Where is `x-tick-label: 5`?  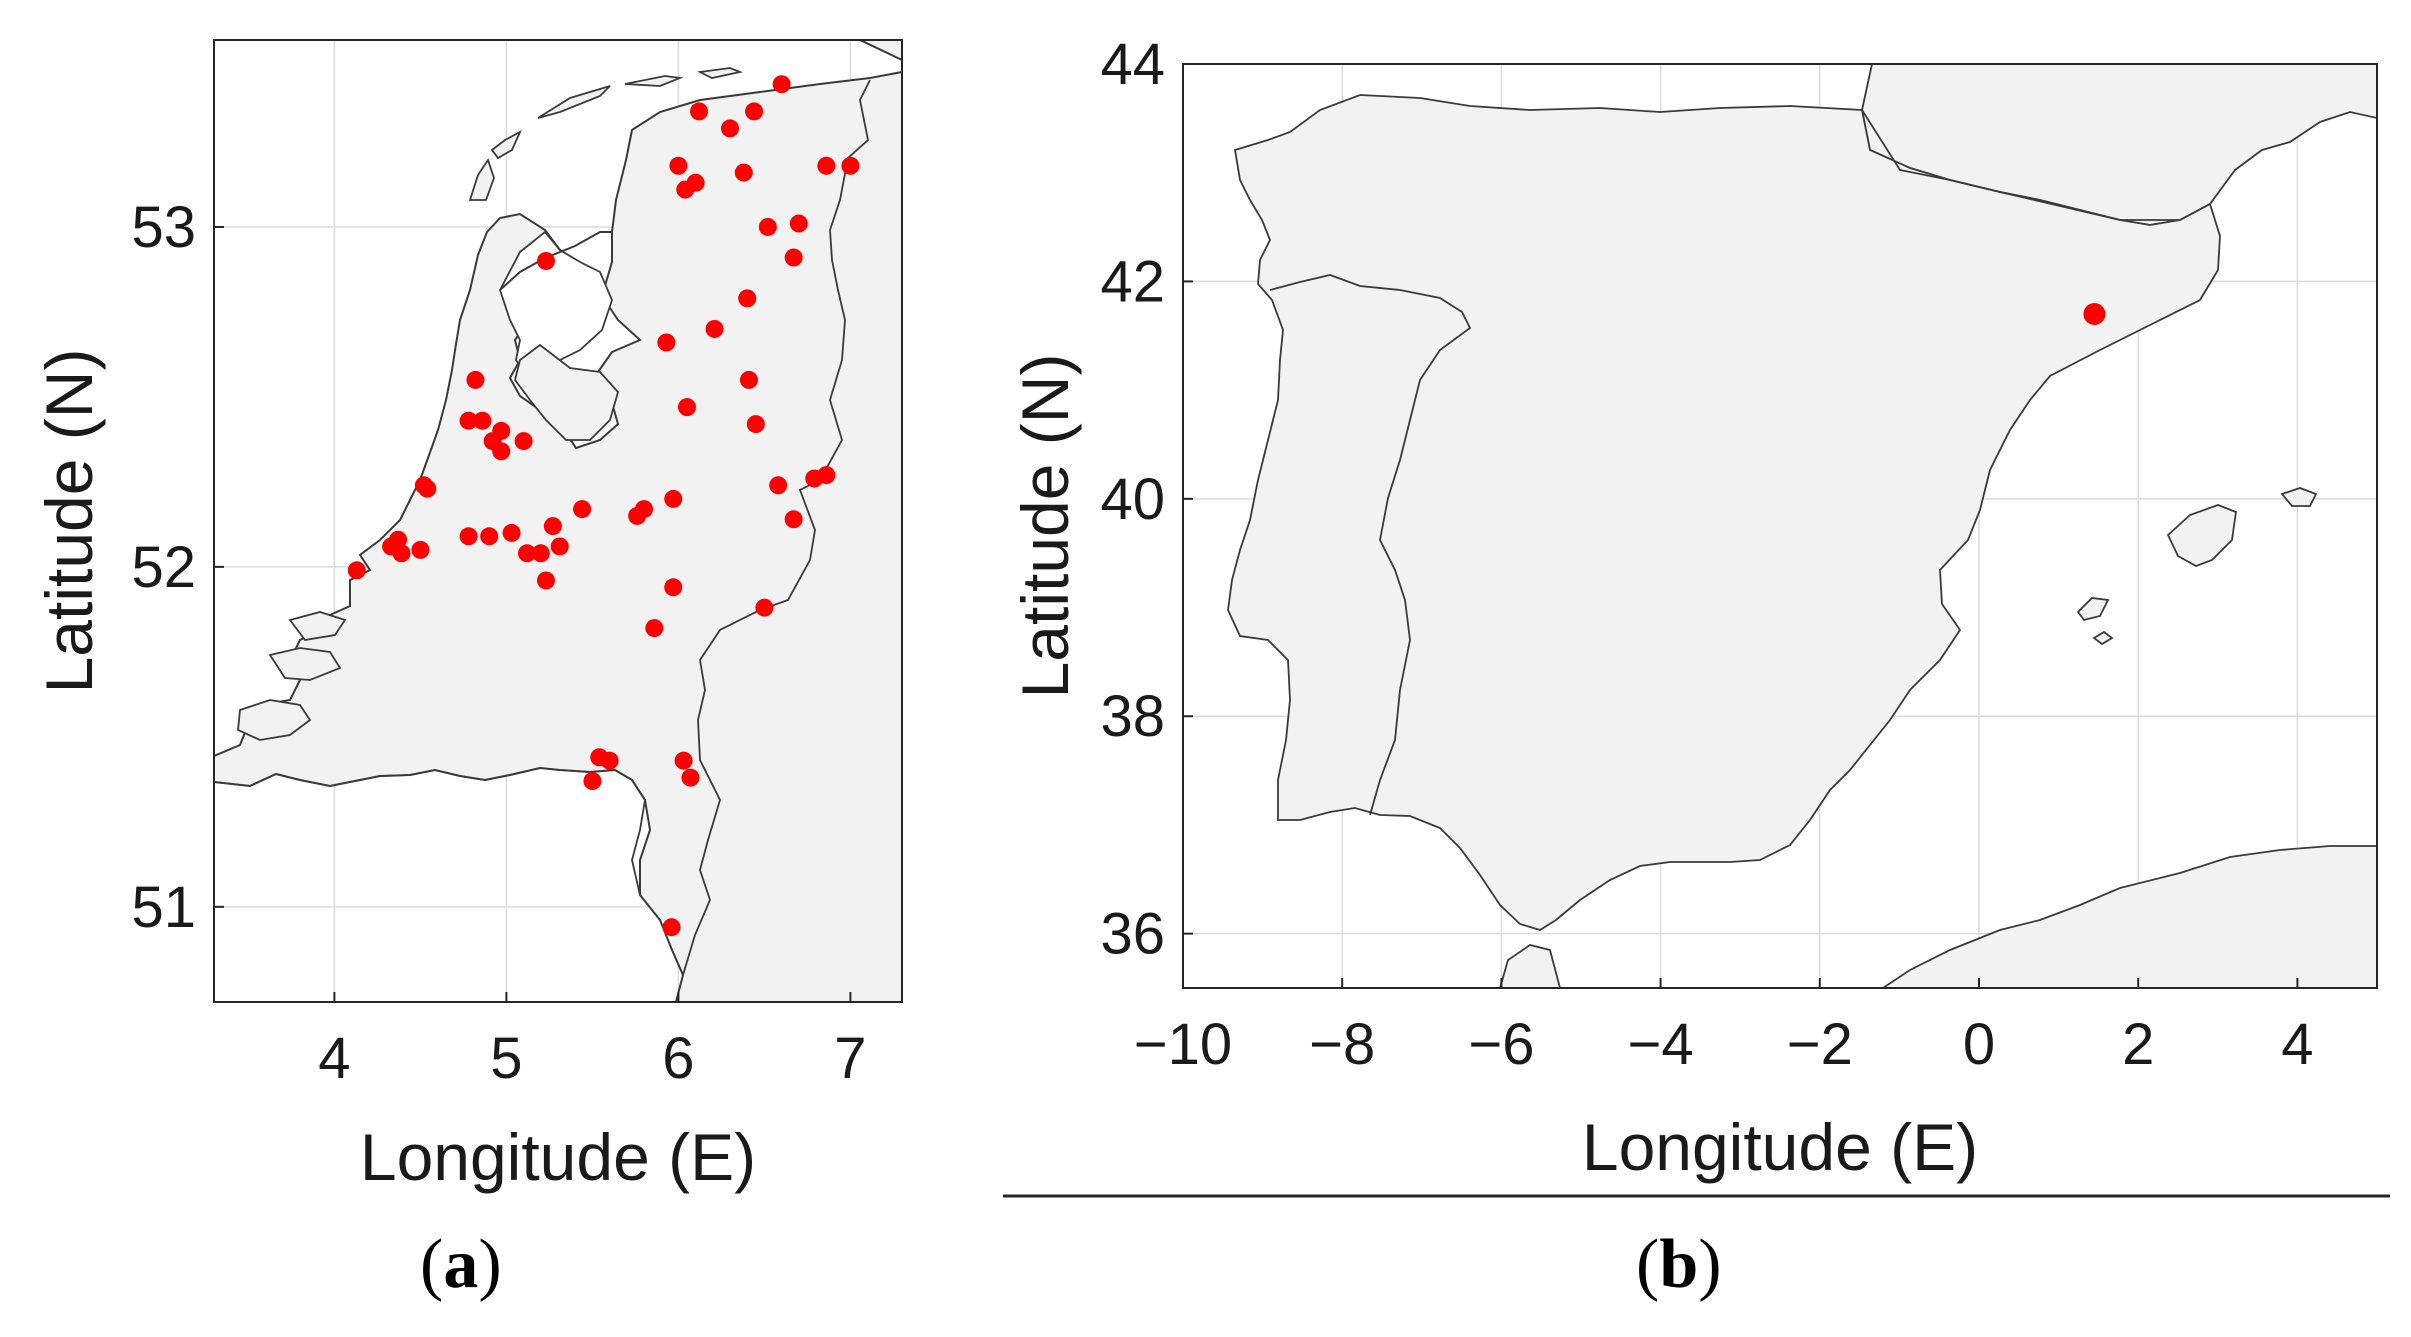
x-tick-label: 5 is located at coordinates (506, 1058).